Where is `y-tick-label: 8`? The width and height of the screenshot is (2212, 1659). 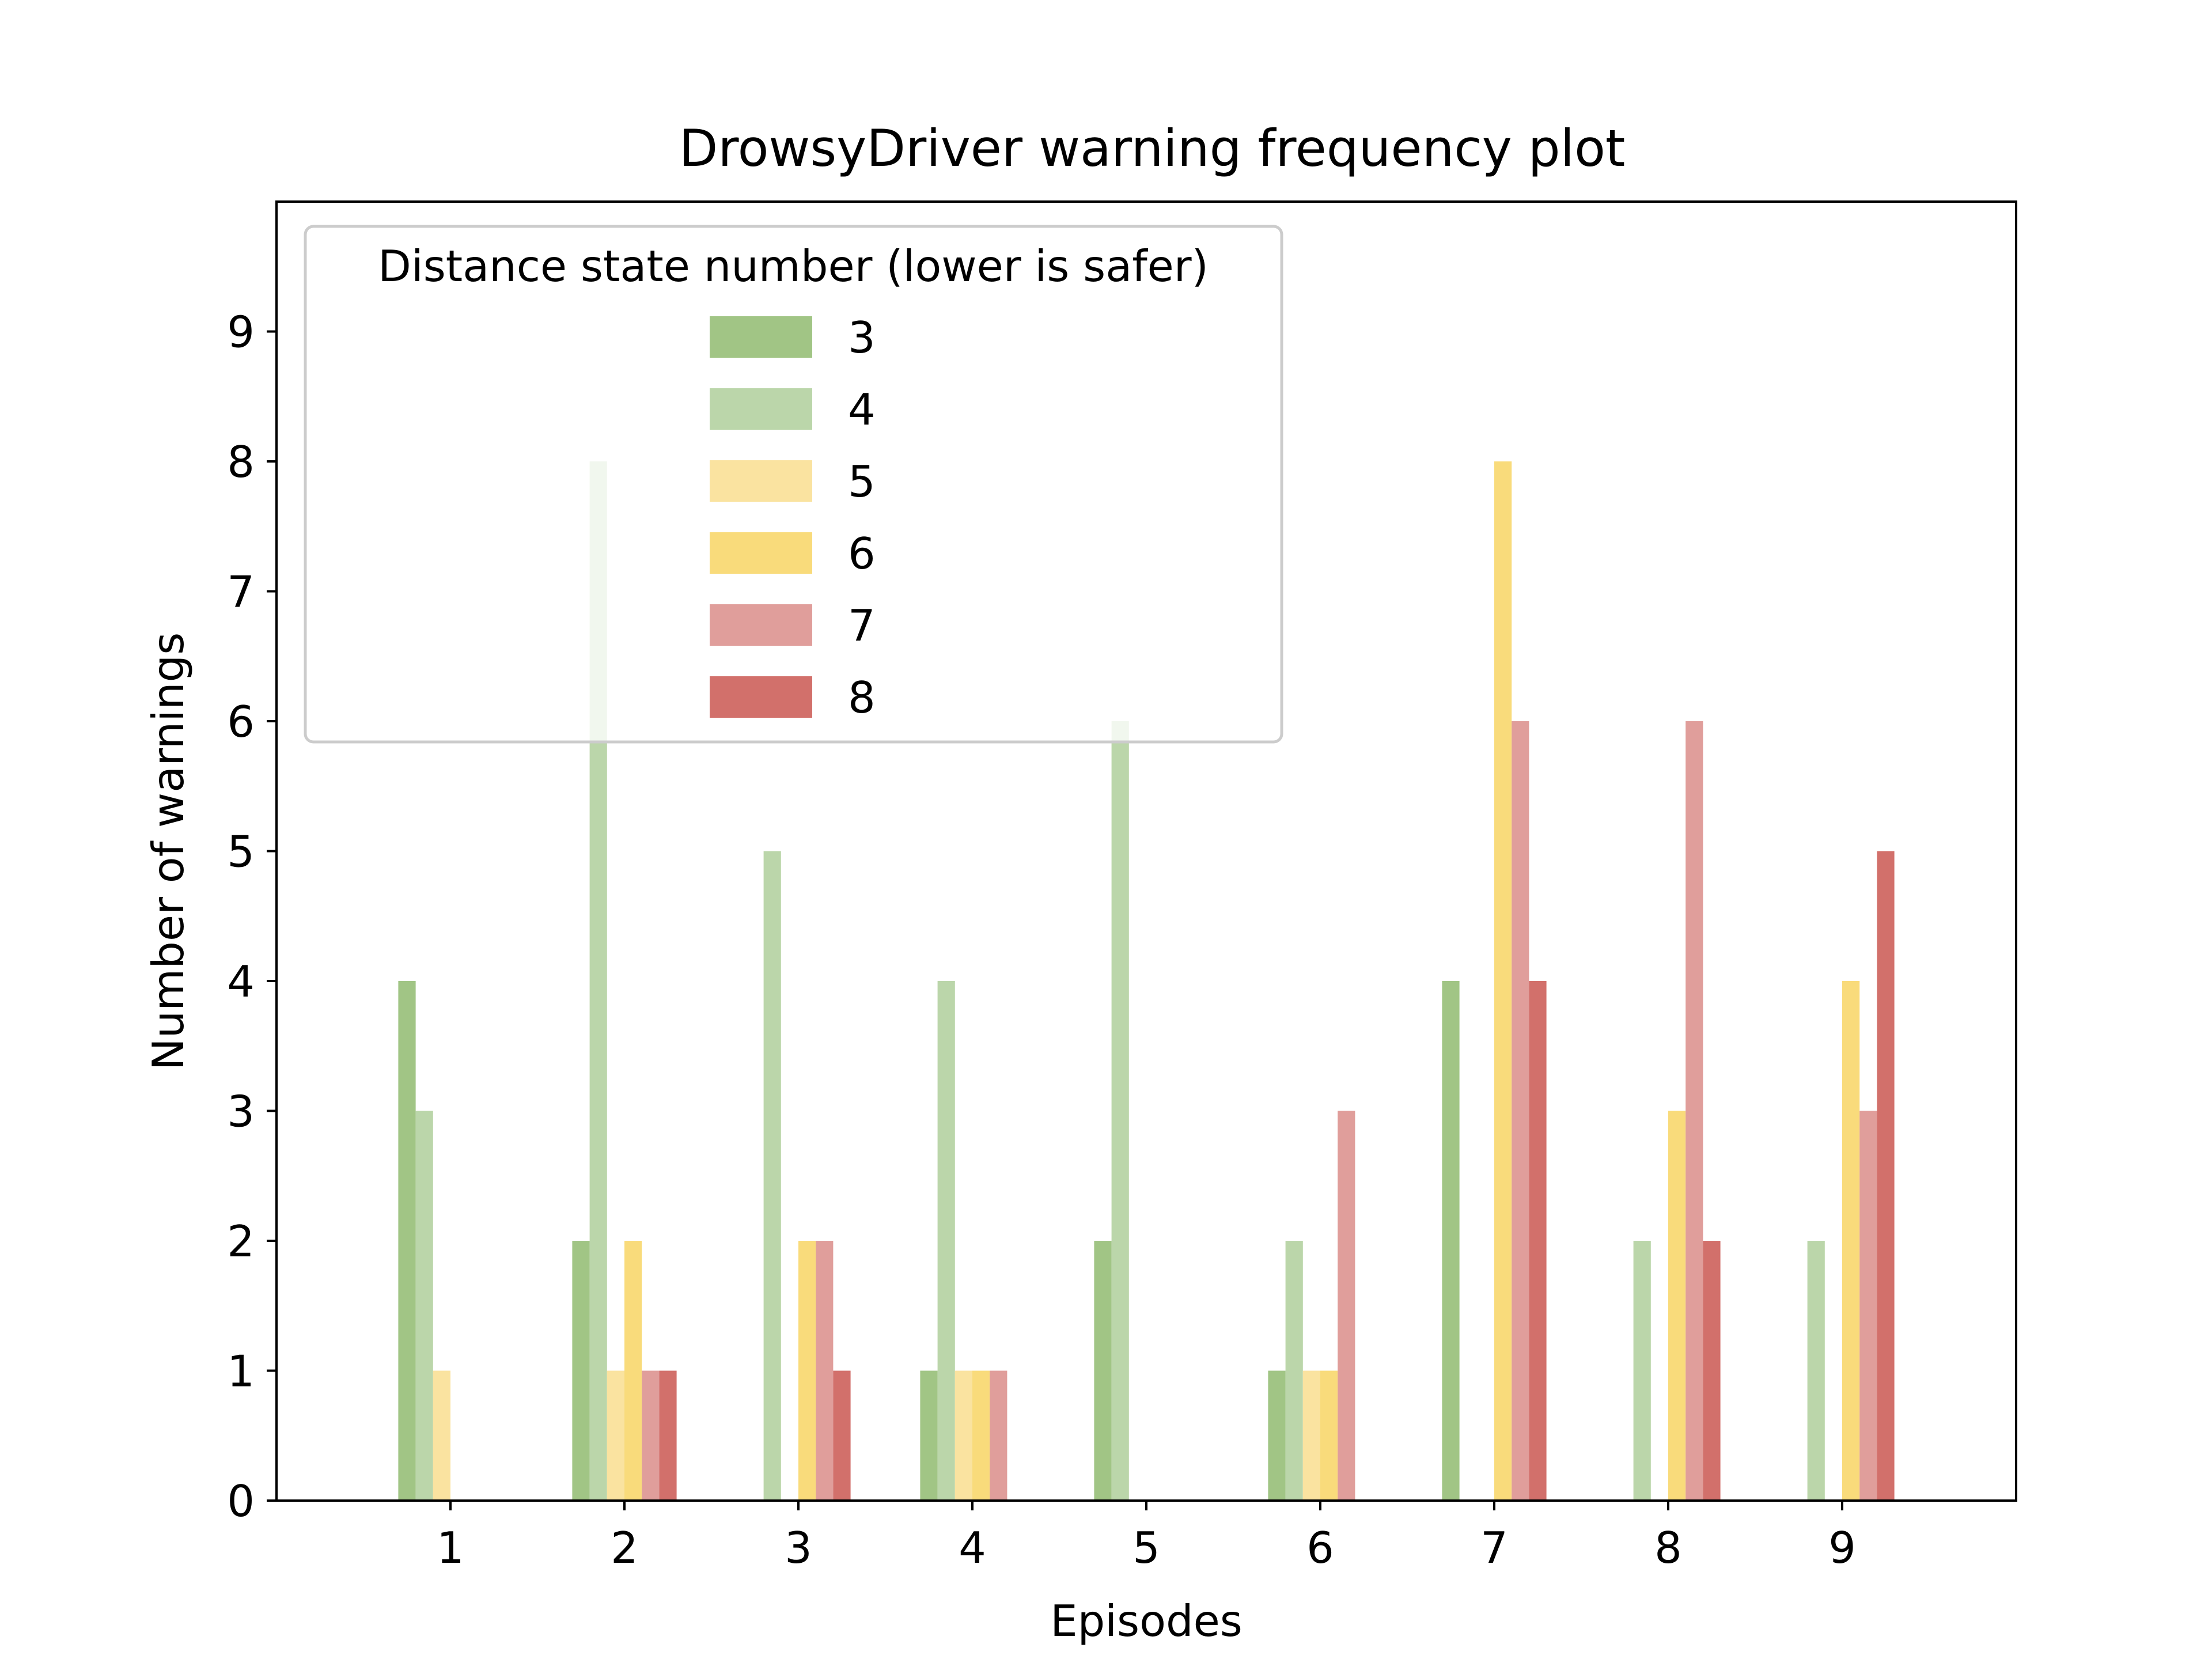 y-tick-label: 8 is located at coordinates (241, 462).